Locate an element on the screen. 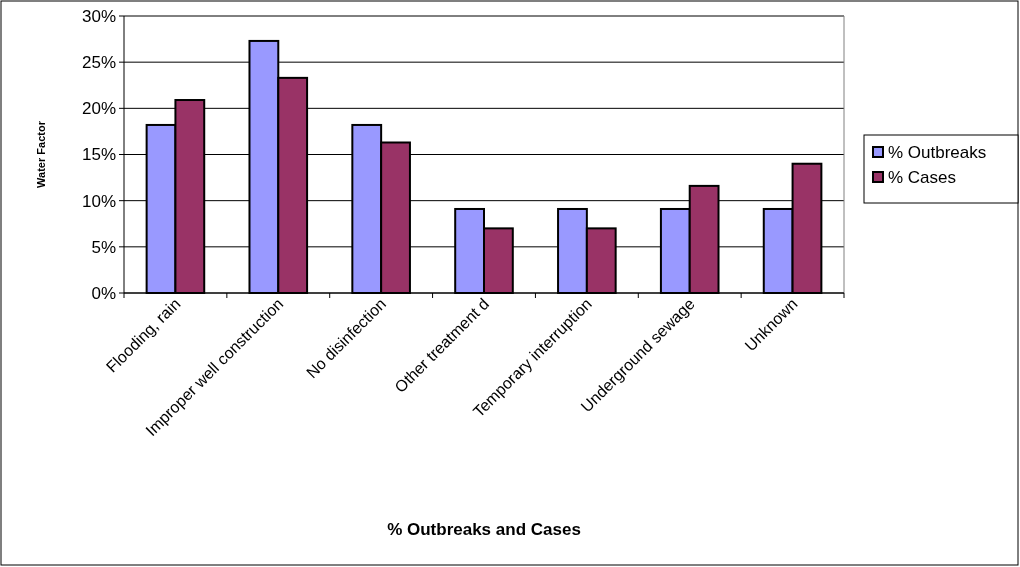 Image resolution: width=1020 pixels, height=567 pixels. legend-label: % Cases is located at coordinates (922, 177).